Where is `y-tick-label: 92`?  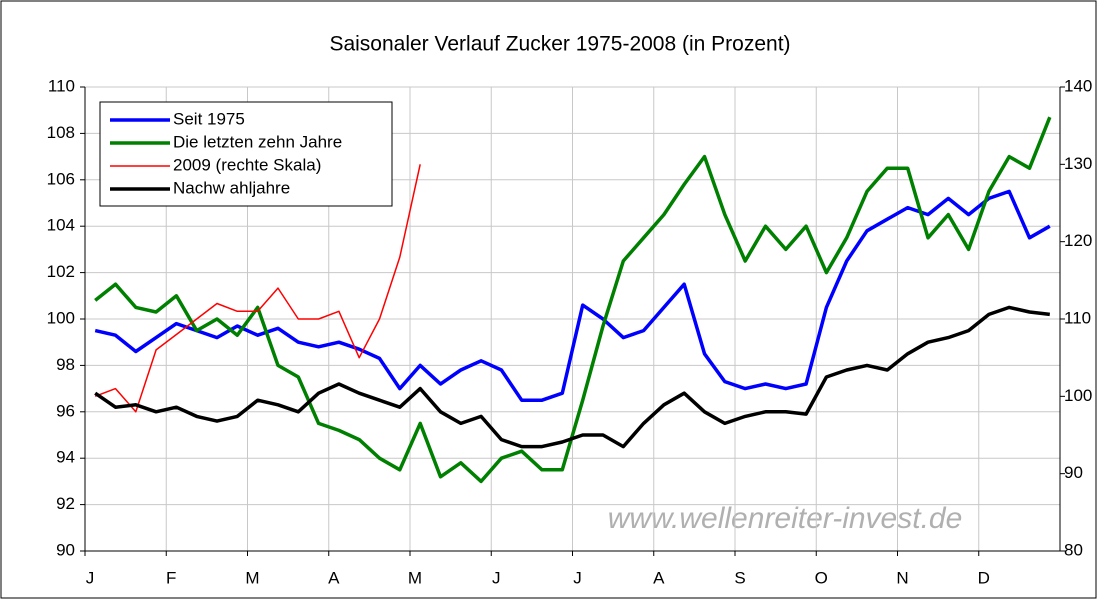 y-tick-label: 92 is located at coordinates (65, 503).